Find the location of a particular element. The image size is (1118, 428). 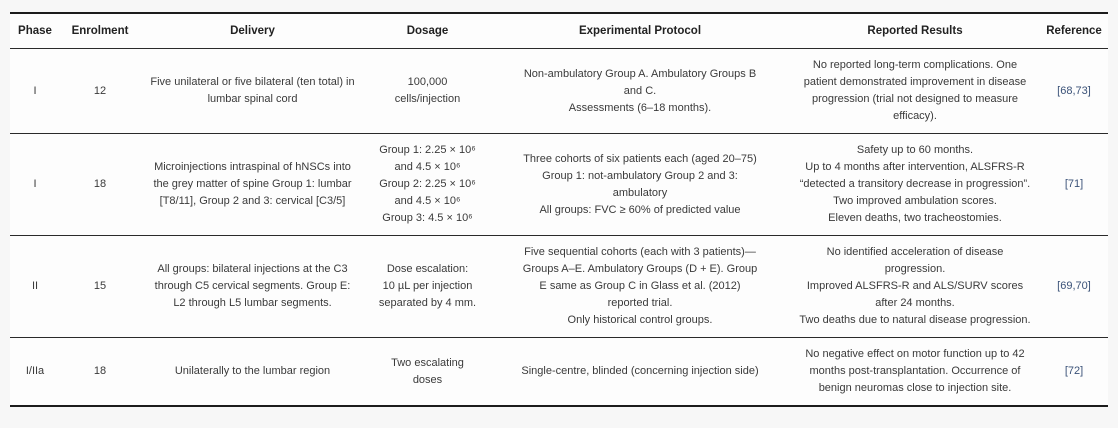

cell-line: L2 through L5 lumbar segments. is located at coordinates (252, 303).